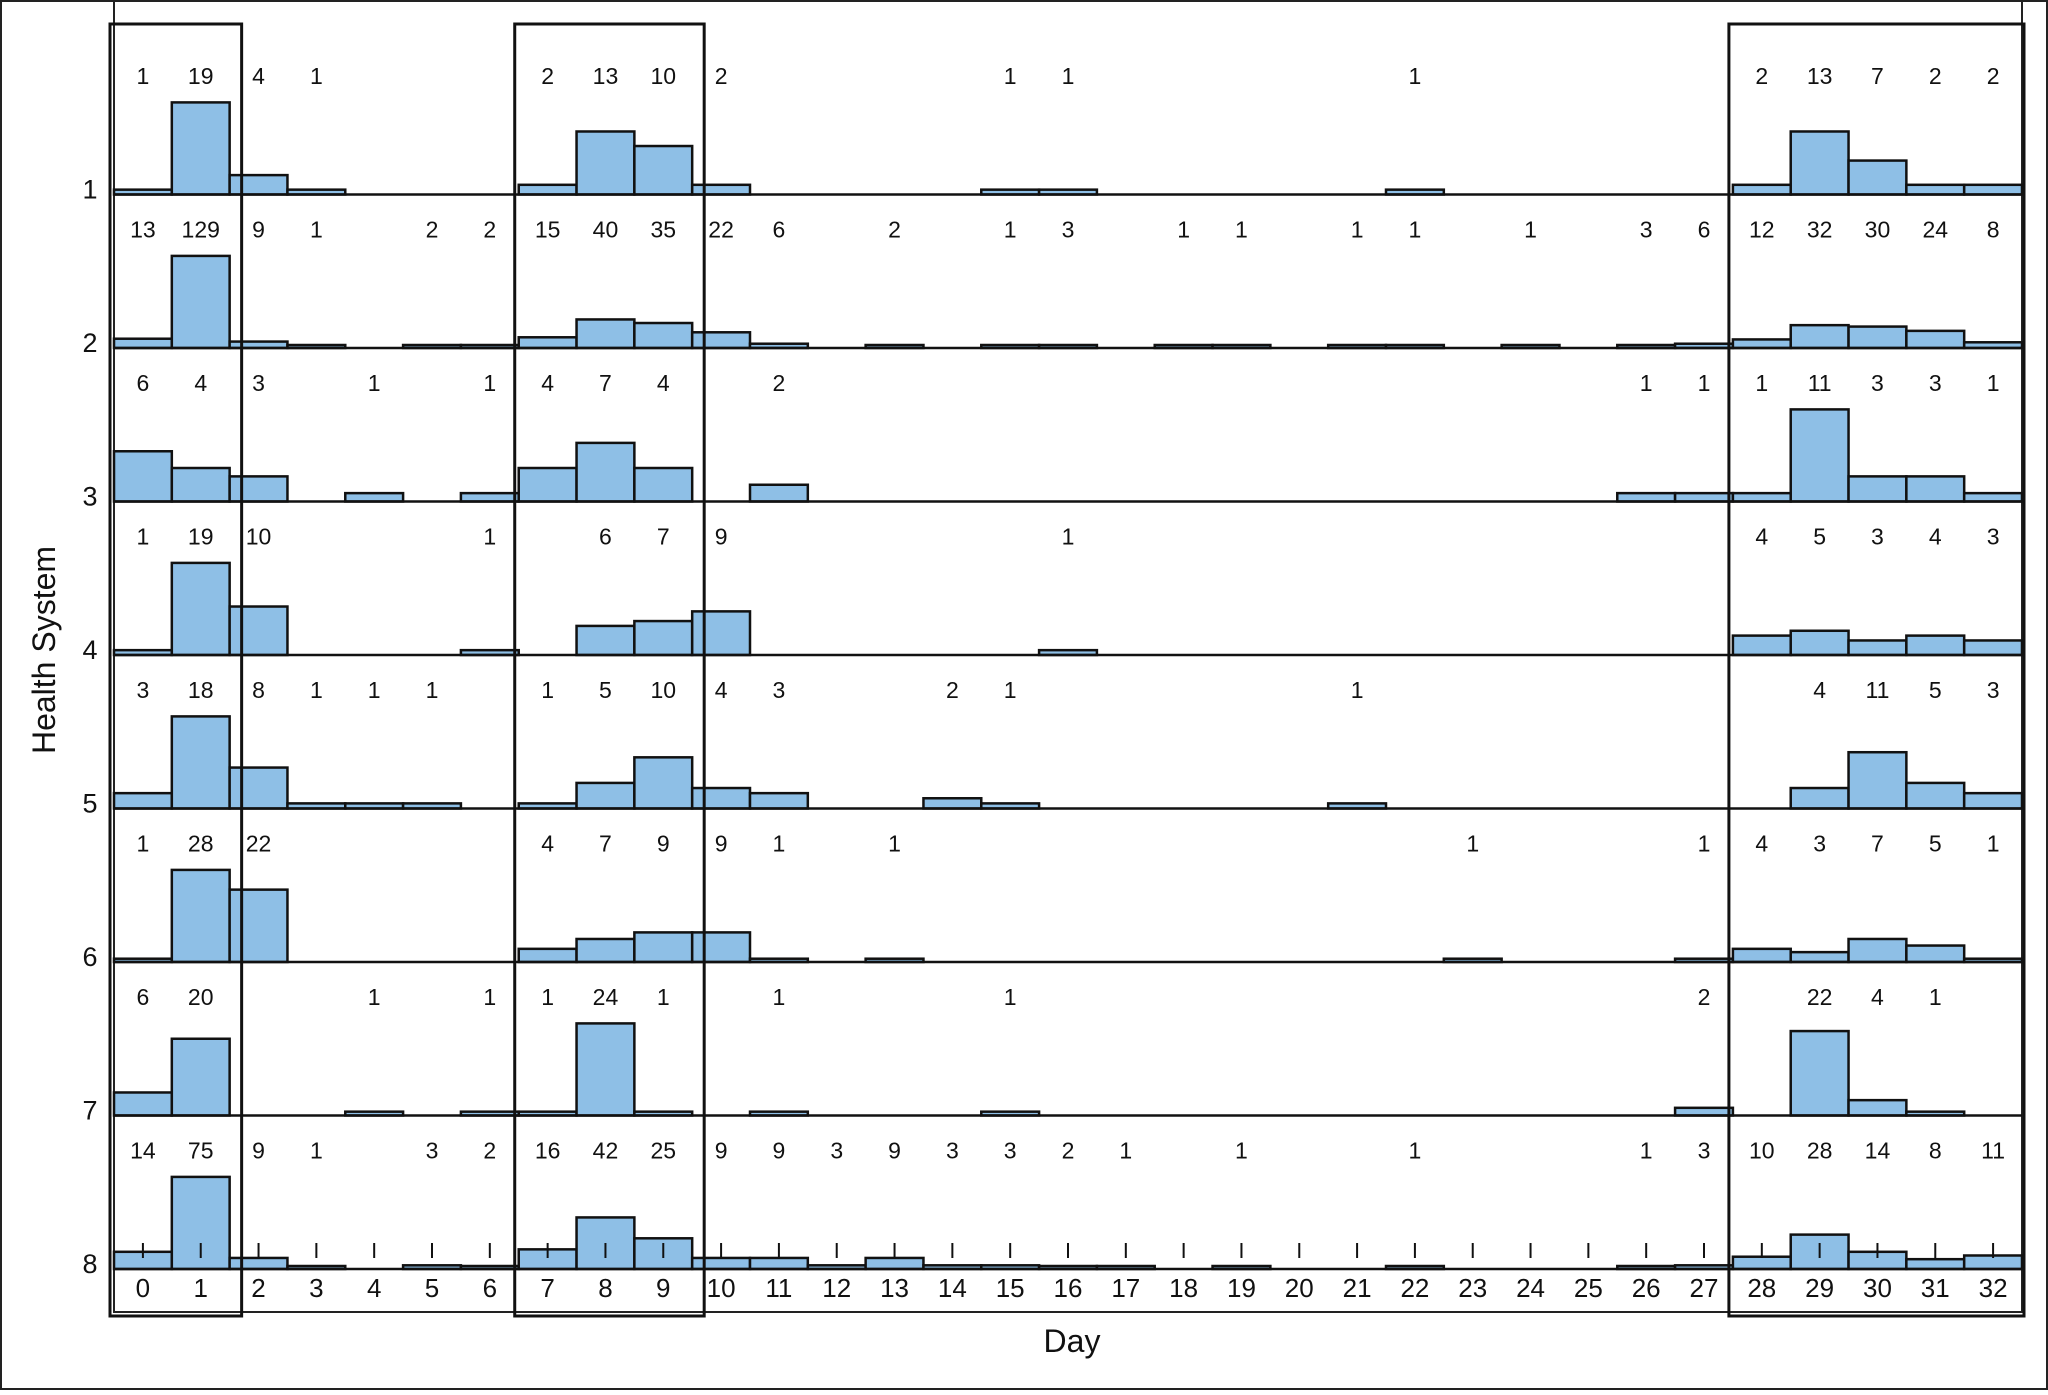 Image resolution: width=2048 pixels, height=1395 pixels. What do you see at coordinates (1761, 76) in the screenshot?
I see `count-label-system-1-day-28: 2` at bounding box center [1761, 76].